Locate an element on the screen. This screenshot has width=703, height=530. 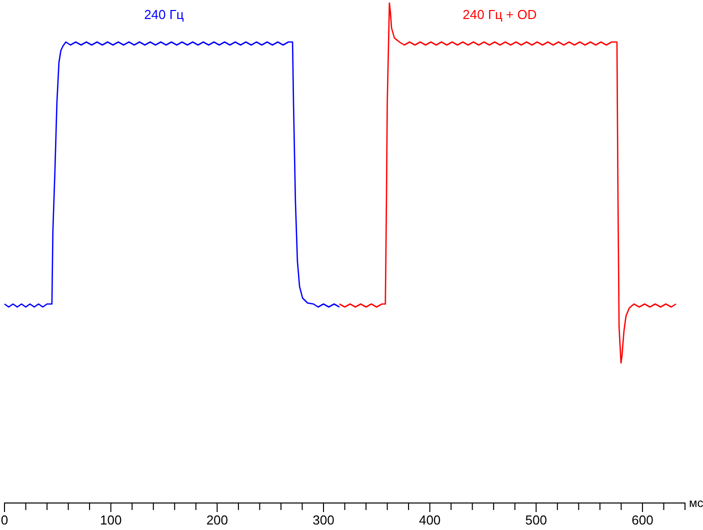
x-tick-label: 200 is located at coordinates (217, 520).